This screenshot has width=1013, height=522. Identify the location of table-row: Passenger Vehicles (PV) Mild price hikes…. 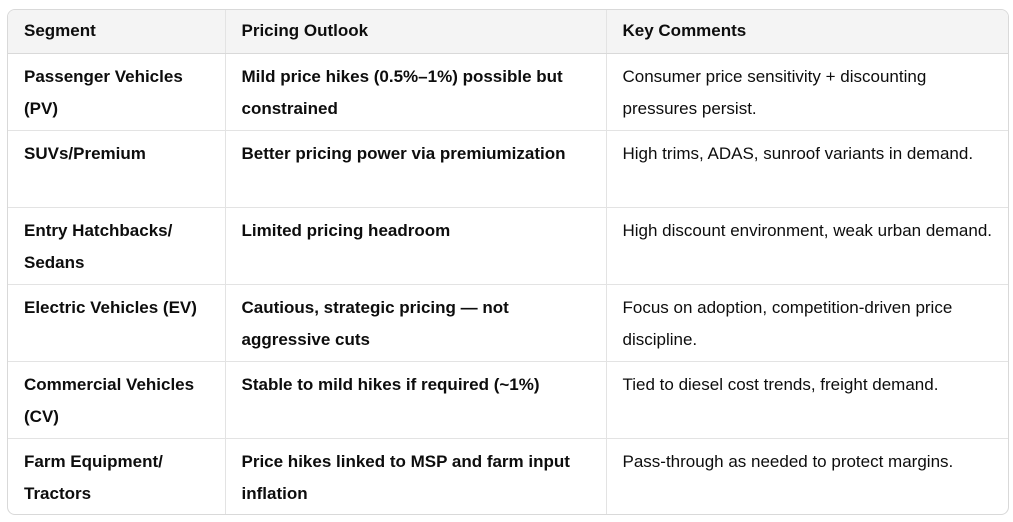
(508, 92).